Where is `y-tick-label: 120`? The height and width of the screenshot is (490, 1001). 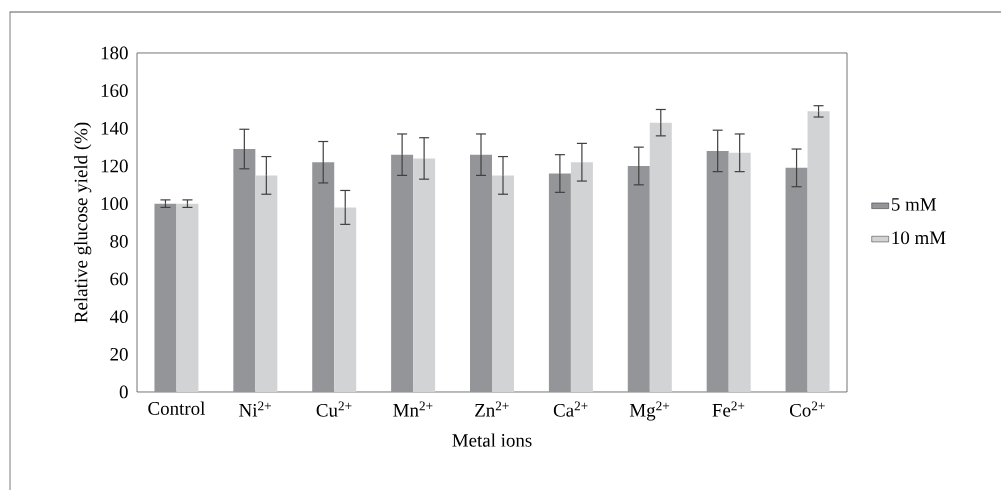
y-tick-label: 120 is located at coordinates (114, 166).